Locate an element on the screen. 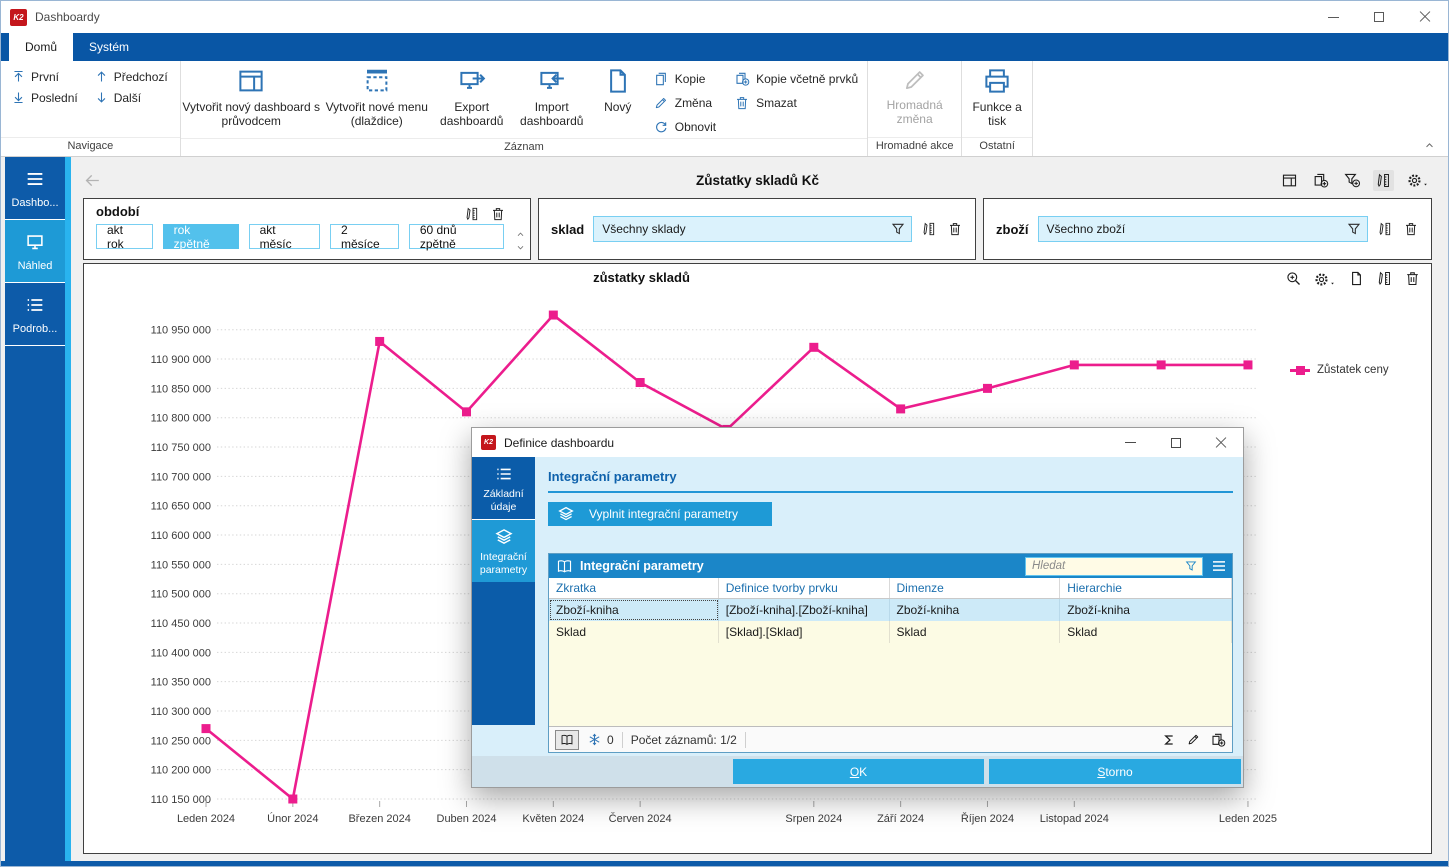  column-header-3: Dimenze is located at coordinates (975, 588).